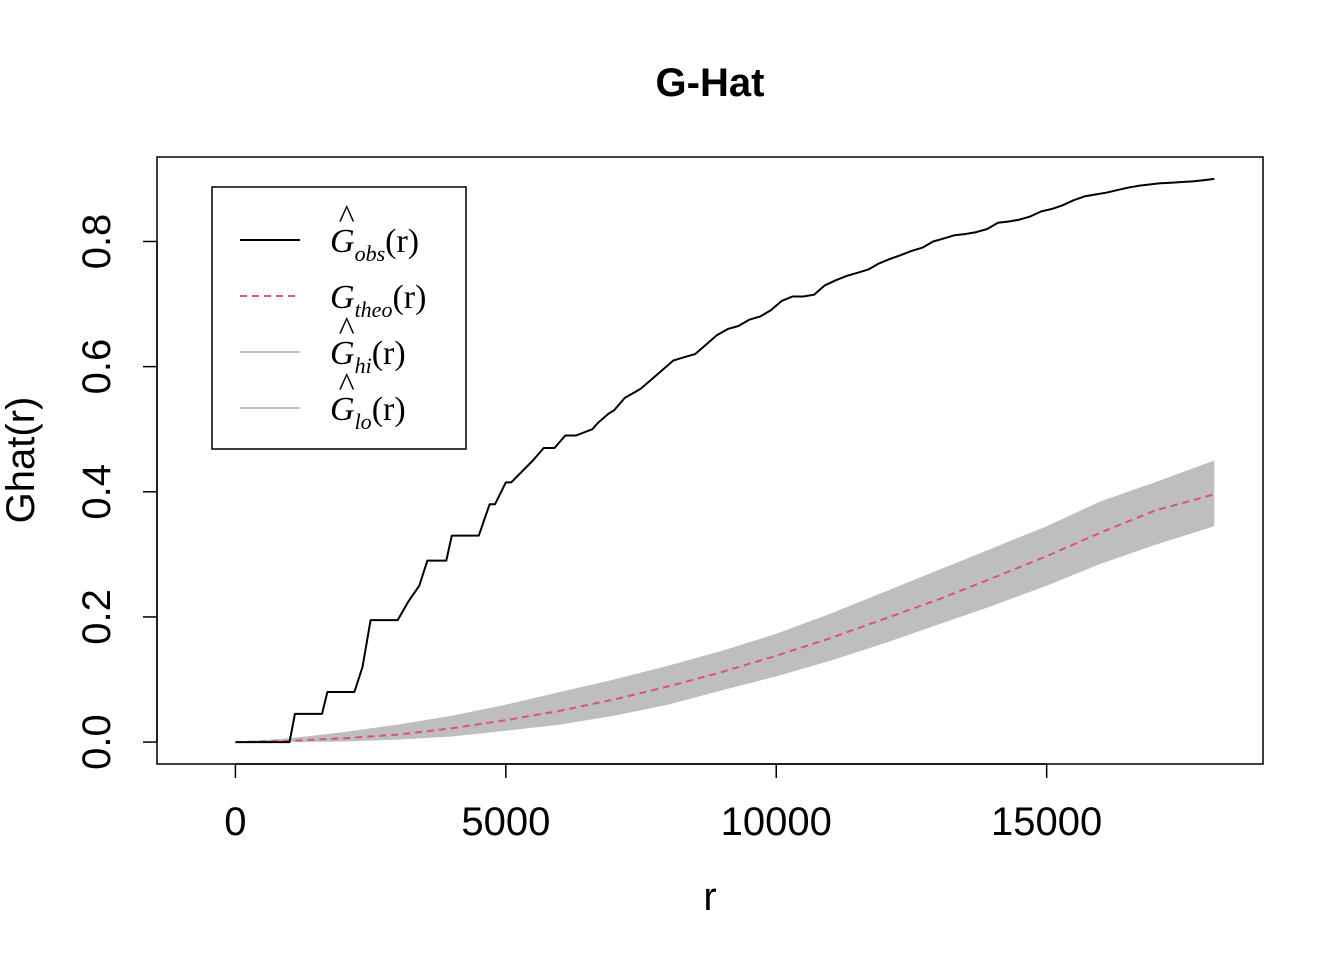 The width and height of the screenshot is (1344, 960). What do you see at coordinates (776, 822) in the screenshot?
I see `x-tick-label: 10000` at bounding box center [776, 822].